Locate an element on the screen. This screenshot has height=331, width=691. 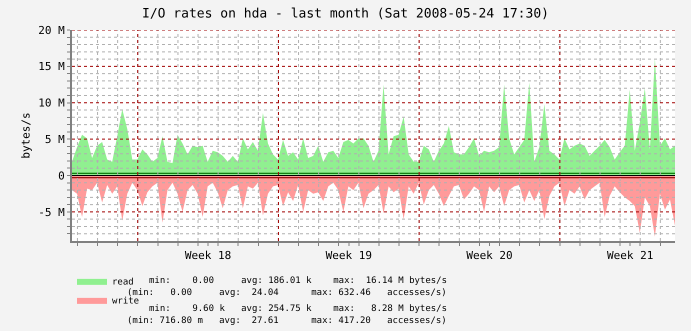
y-axis-title: bytes/s is located at coordinates (25, 135).